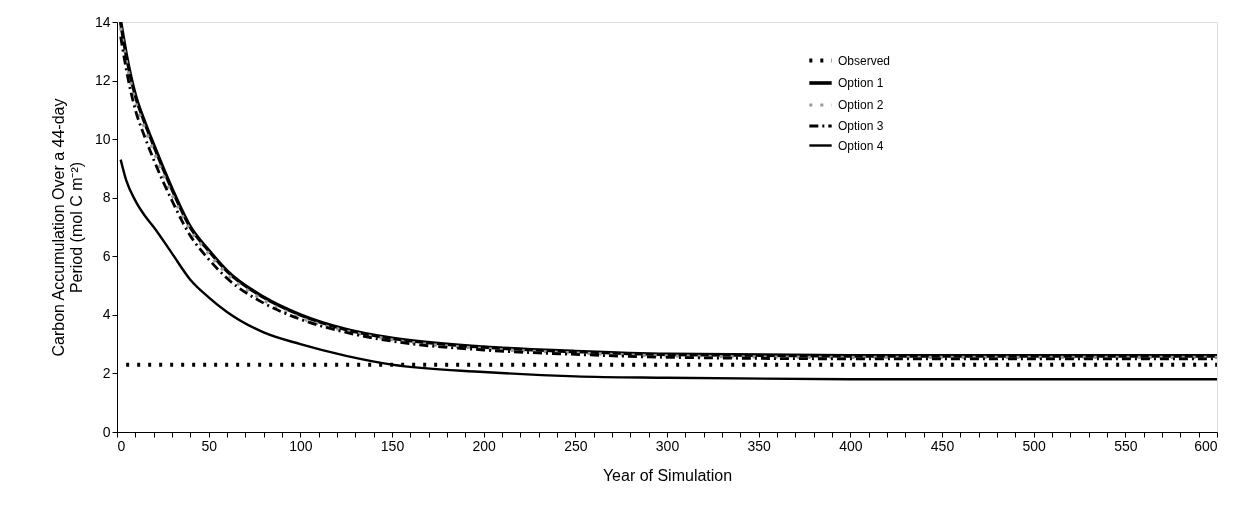 Image resolution: width=1256 pixels, height=510 pixels. I want to click on x-axis-title: Year of Simulation, so click(667, 475).